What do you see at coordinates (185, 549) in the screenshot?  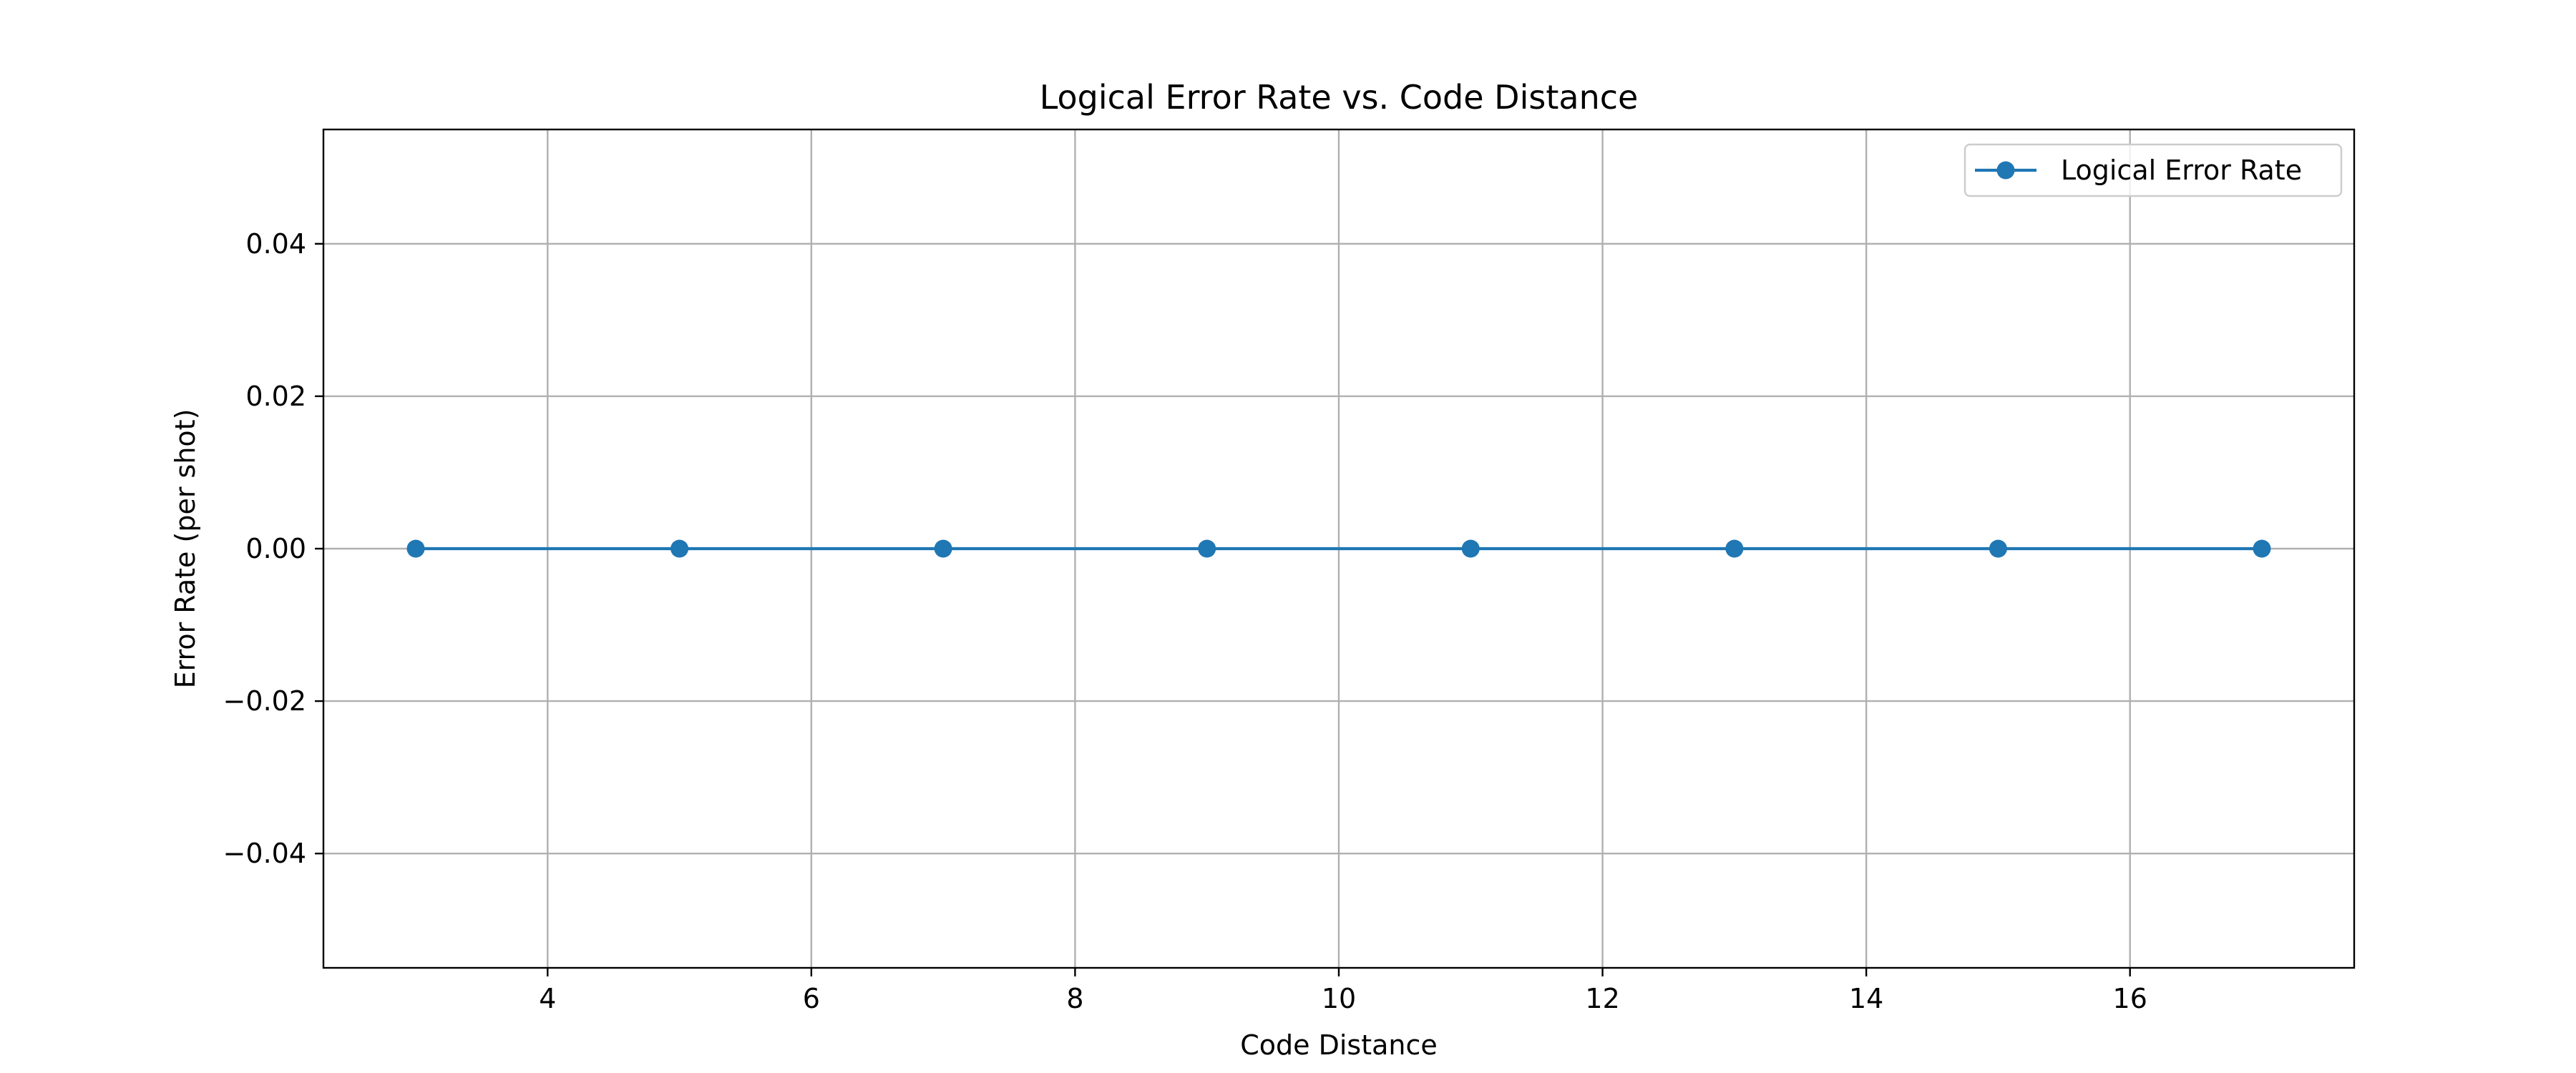 I see `y-axis-label: Error Rate (per shot)` at bounding box center [185, 549].